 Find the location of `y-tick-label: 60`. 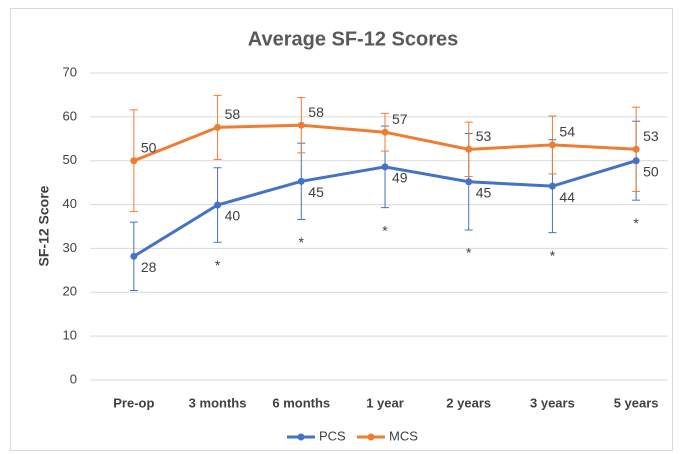

y-tick-label: 60 is located at coordinates (70, 115).